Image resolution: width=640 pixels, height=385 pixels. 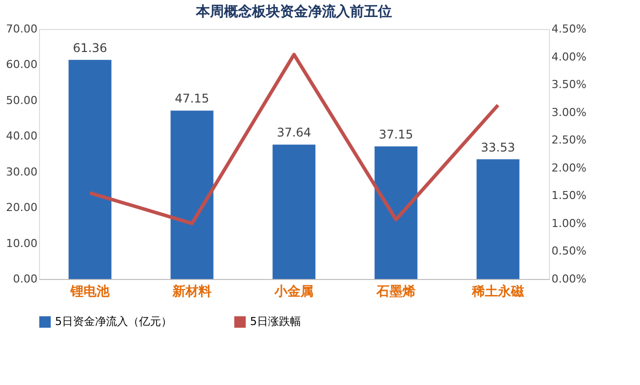 What do you see at coordinates (192, 292) in the screenshot?
I see `x-tick-label: 新材料` at bounding box center [192, 292].